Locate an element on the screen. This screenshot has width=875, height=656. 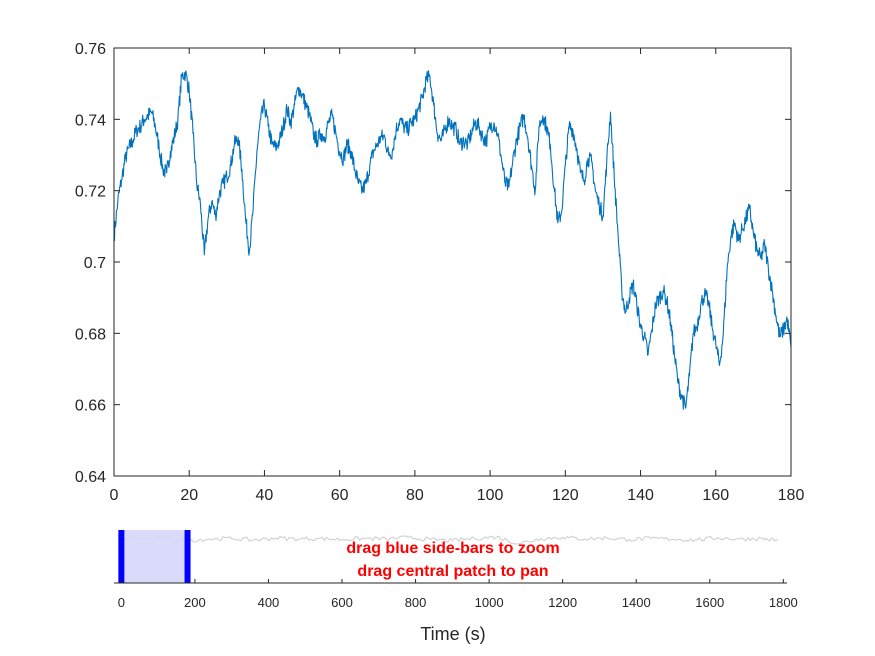
x-tick-label: 60 is located at coordinates (340, 495).